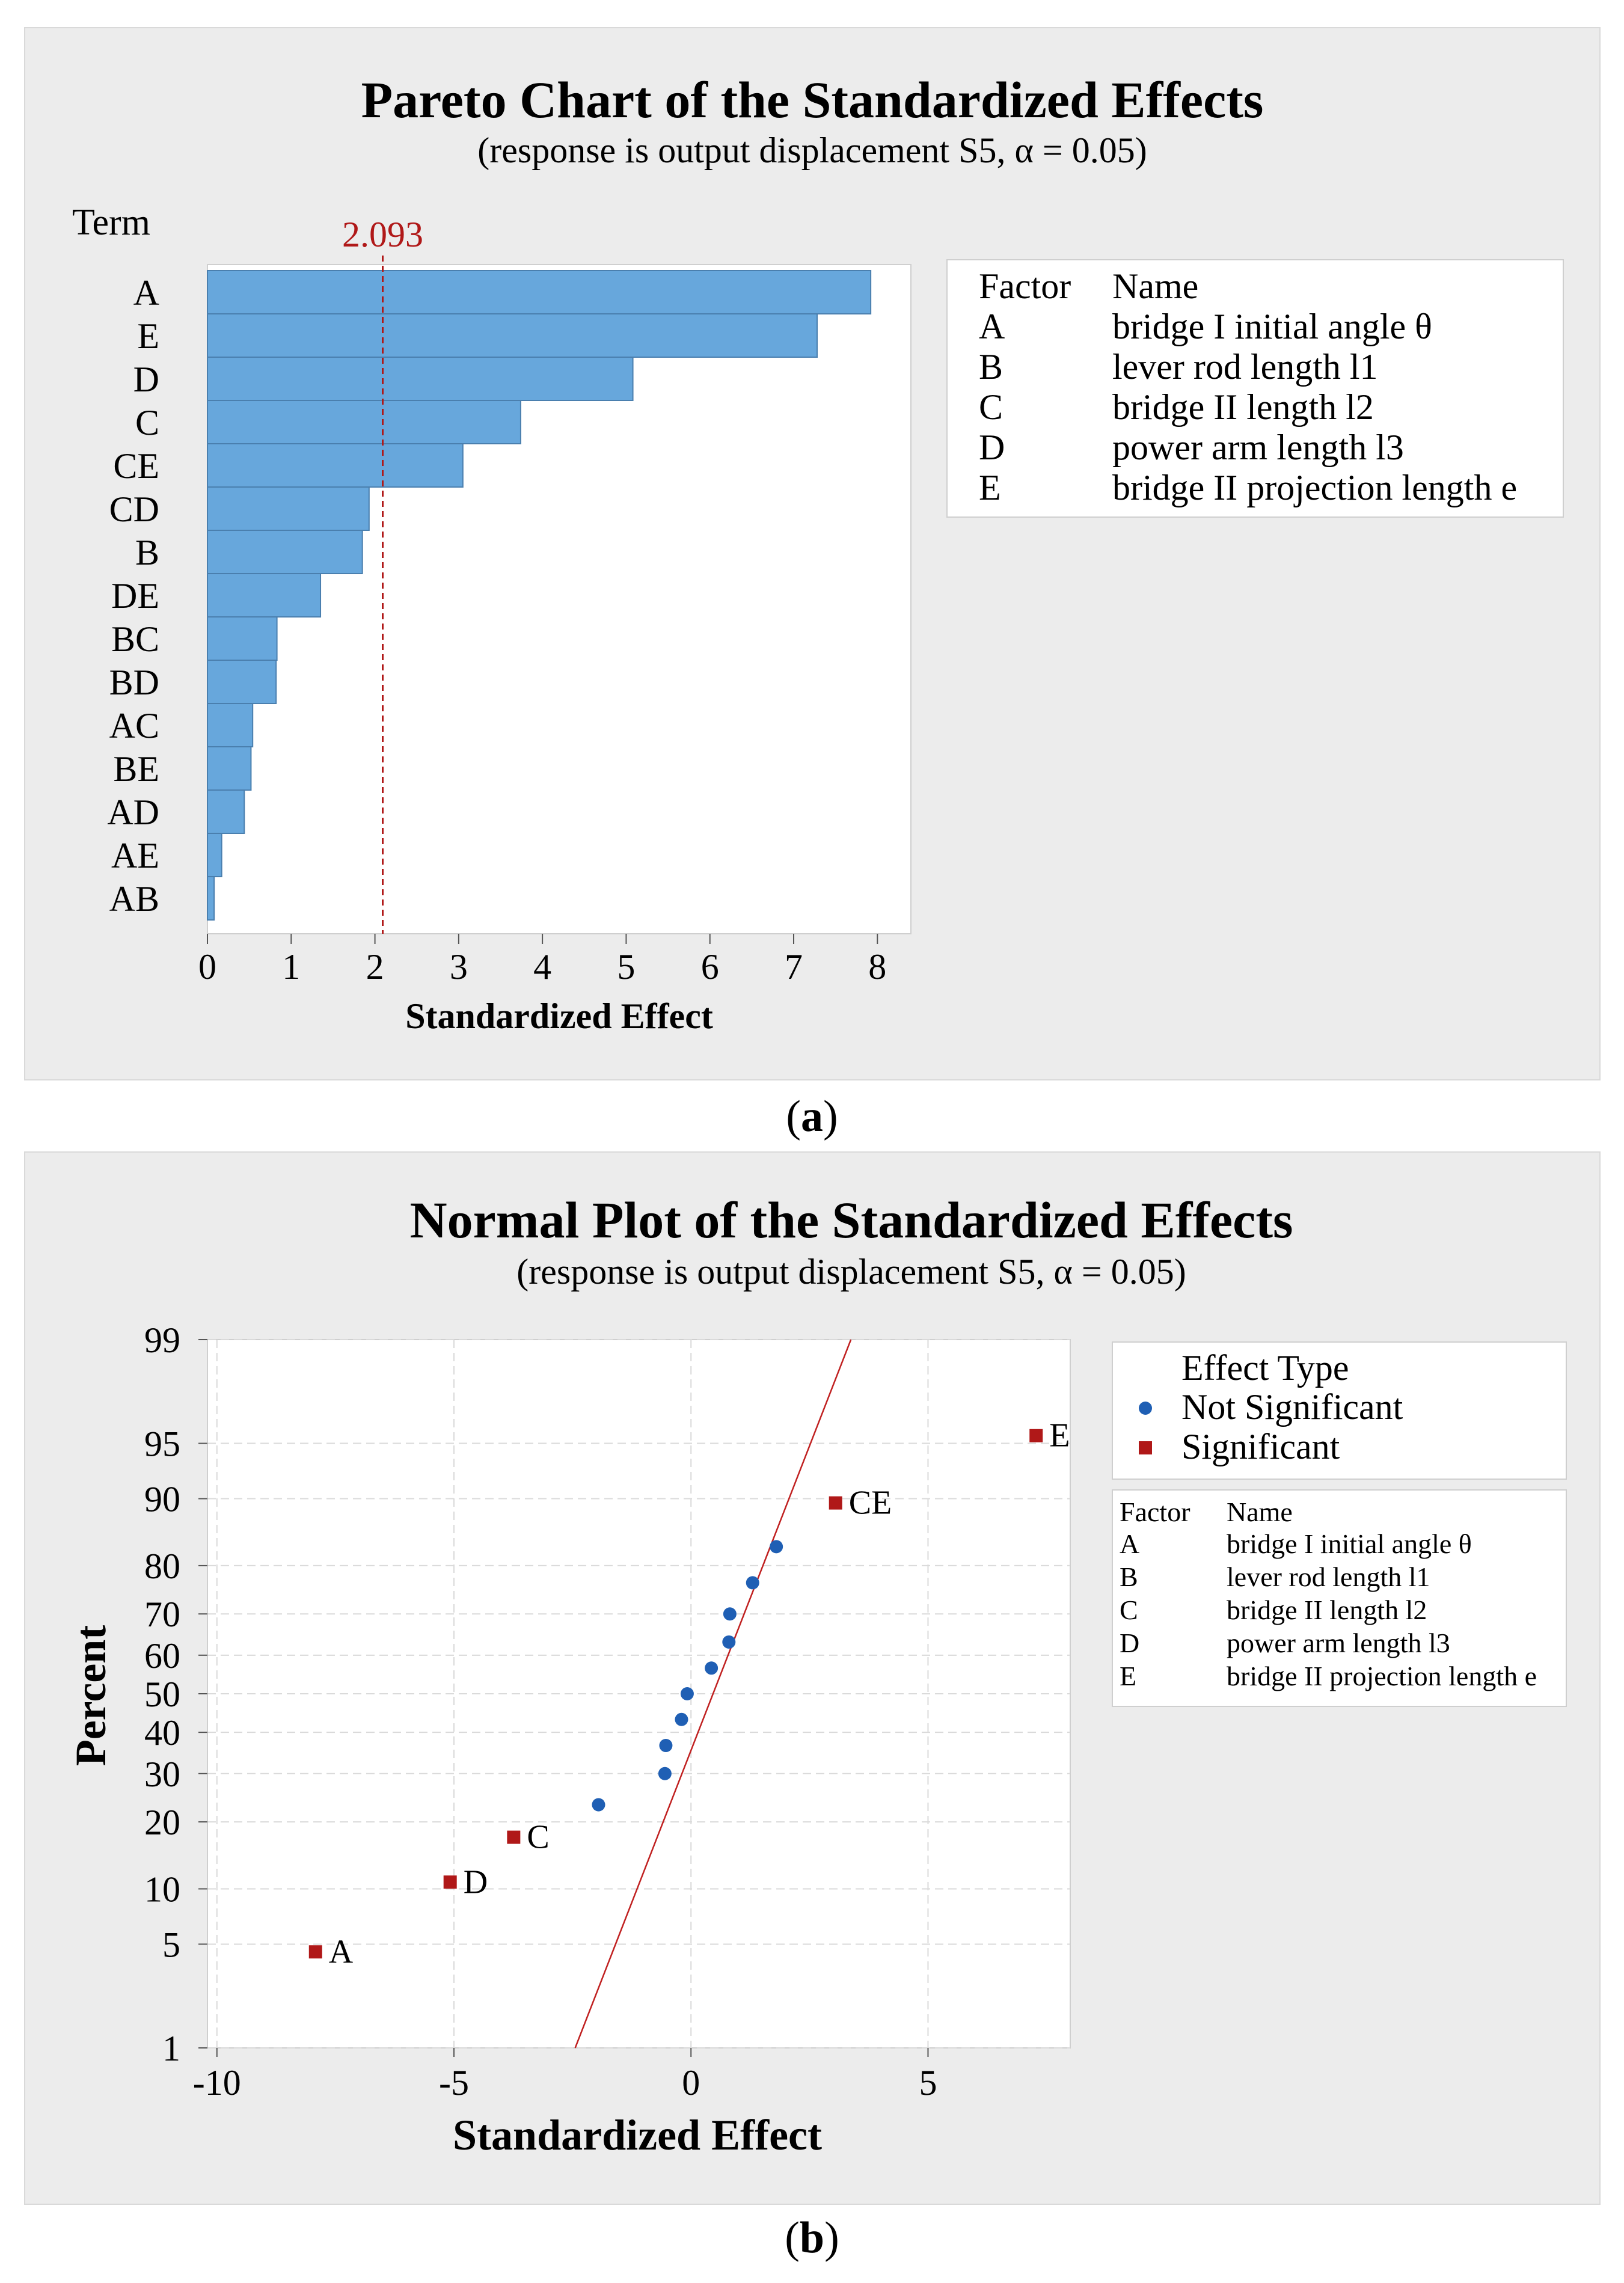  Describe the element at coordinates (928, 2083) in the screenshot. I see `normal-x-tick-label: 5` at that location.